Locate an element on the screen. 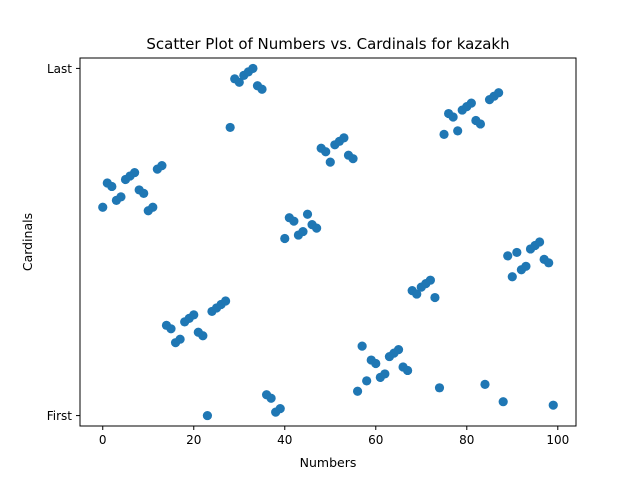 The width and height of the screenshot is (640, 480). x-tick-label: 80 is located at coordinates (466, 440).